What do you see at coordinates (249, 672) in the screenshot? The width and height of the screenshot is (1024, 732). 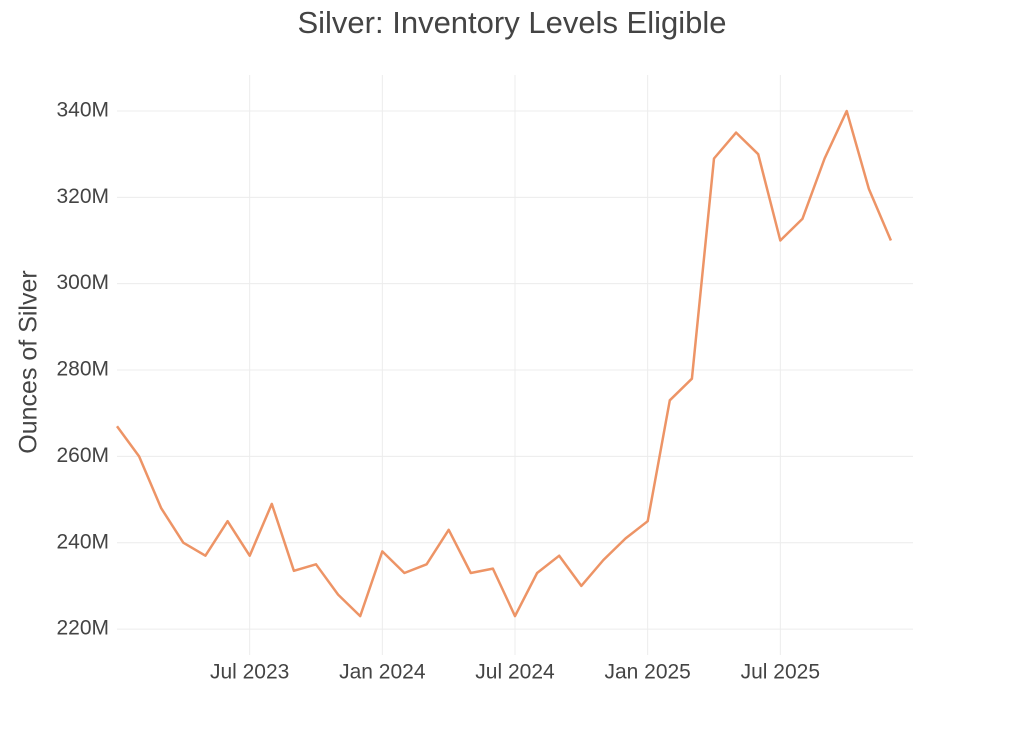 I see `x-tick-label: Jul 2023` at bounding box center [249, 672].